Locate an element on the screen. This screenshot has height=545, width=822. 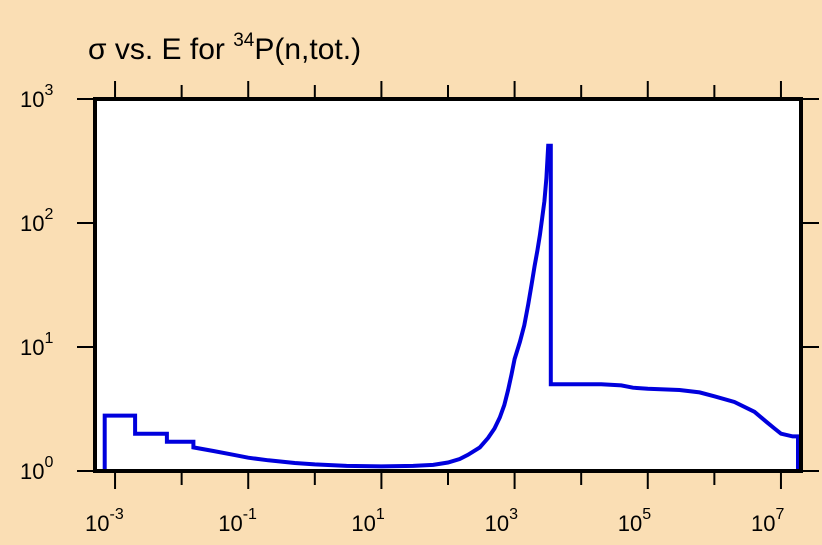
x-tick-label-exp: -1 is located at coordinates (250, 514).